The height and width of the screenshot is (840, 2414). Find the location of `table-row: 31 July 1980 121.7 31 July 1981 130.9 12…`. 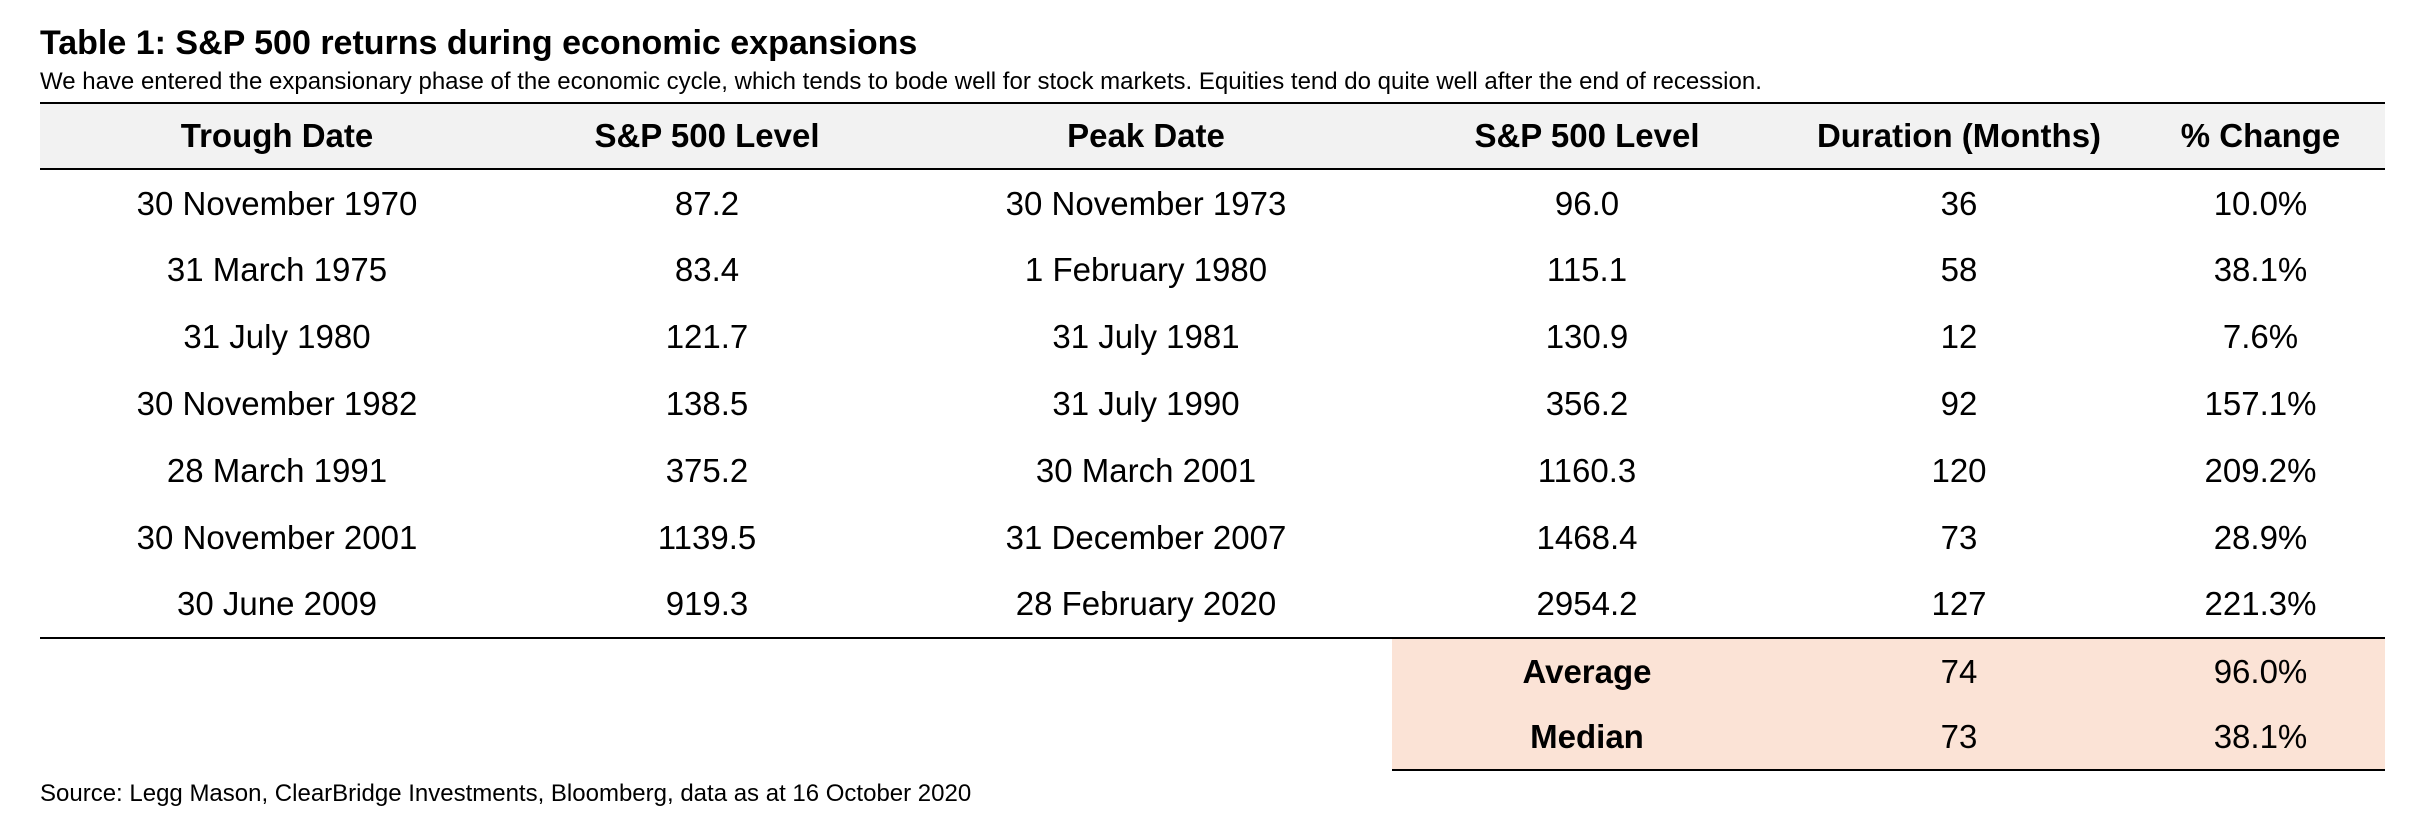

table-row: 31 July 1980 121.7 31 July 1981 130.9 12… is located at coordinates (1212, 336).